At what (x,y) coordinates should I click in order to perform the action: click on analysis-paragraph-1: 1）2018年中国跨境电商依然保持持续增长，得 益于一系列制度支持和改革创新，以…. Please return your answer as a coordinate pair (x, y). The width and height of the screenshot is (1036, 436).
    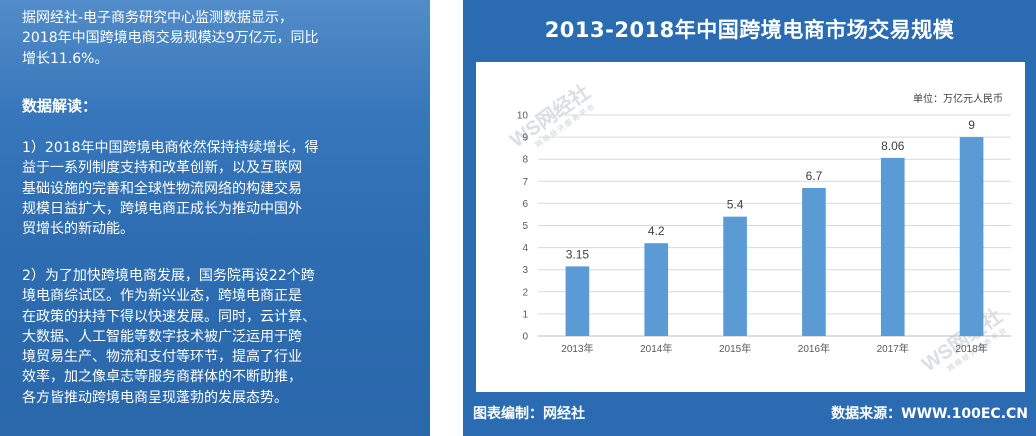
    Looking at the image, I should click on (170, 189).